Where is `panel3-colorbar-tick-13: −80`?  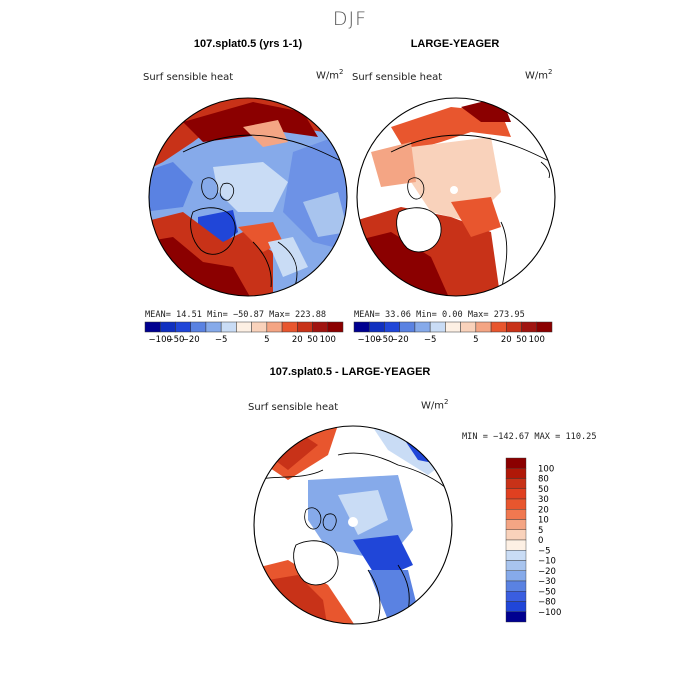 panel3-colorbar-tick-13: −80 is located at coordinates (547, 603).